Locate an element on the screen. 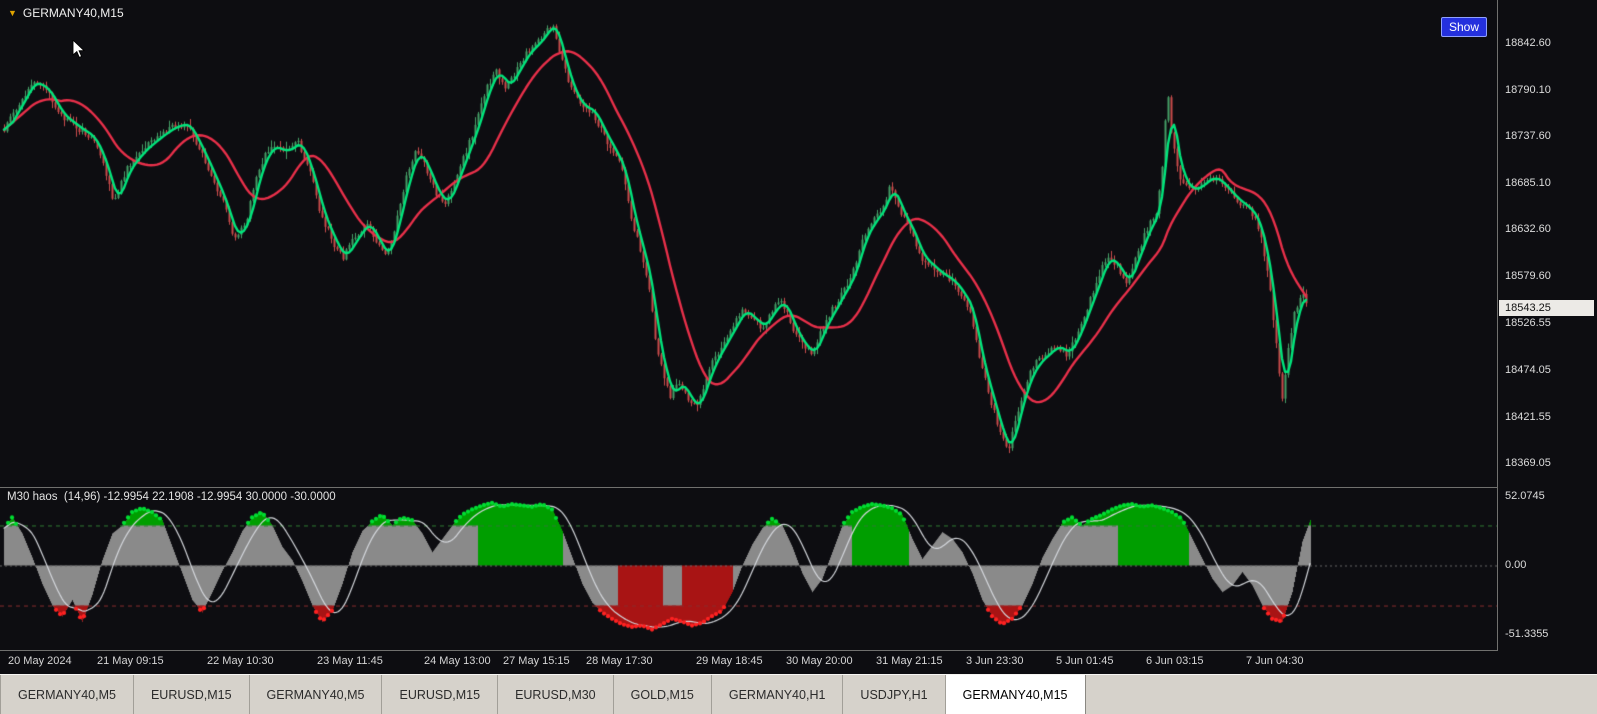 This screenshot has height=714, width=1597. chart-tab-germany40-h1: GERMANY40,H1 is located at coordinates (778, 694).